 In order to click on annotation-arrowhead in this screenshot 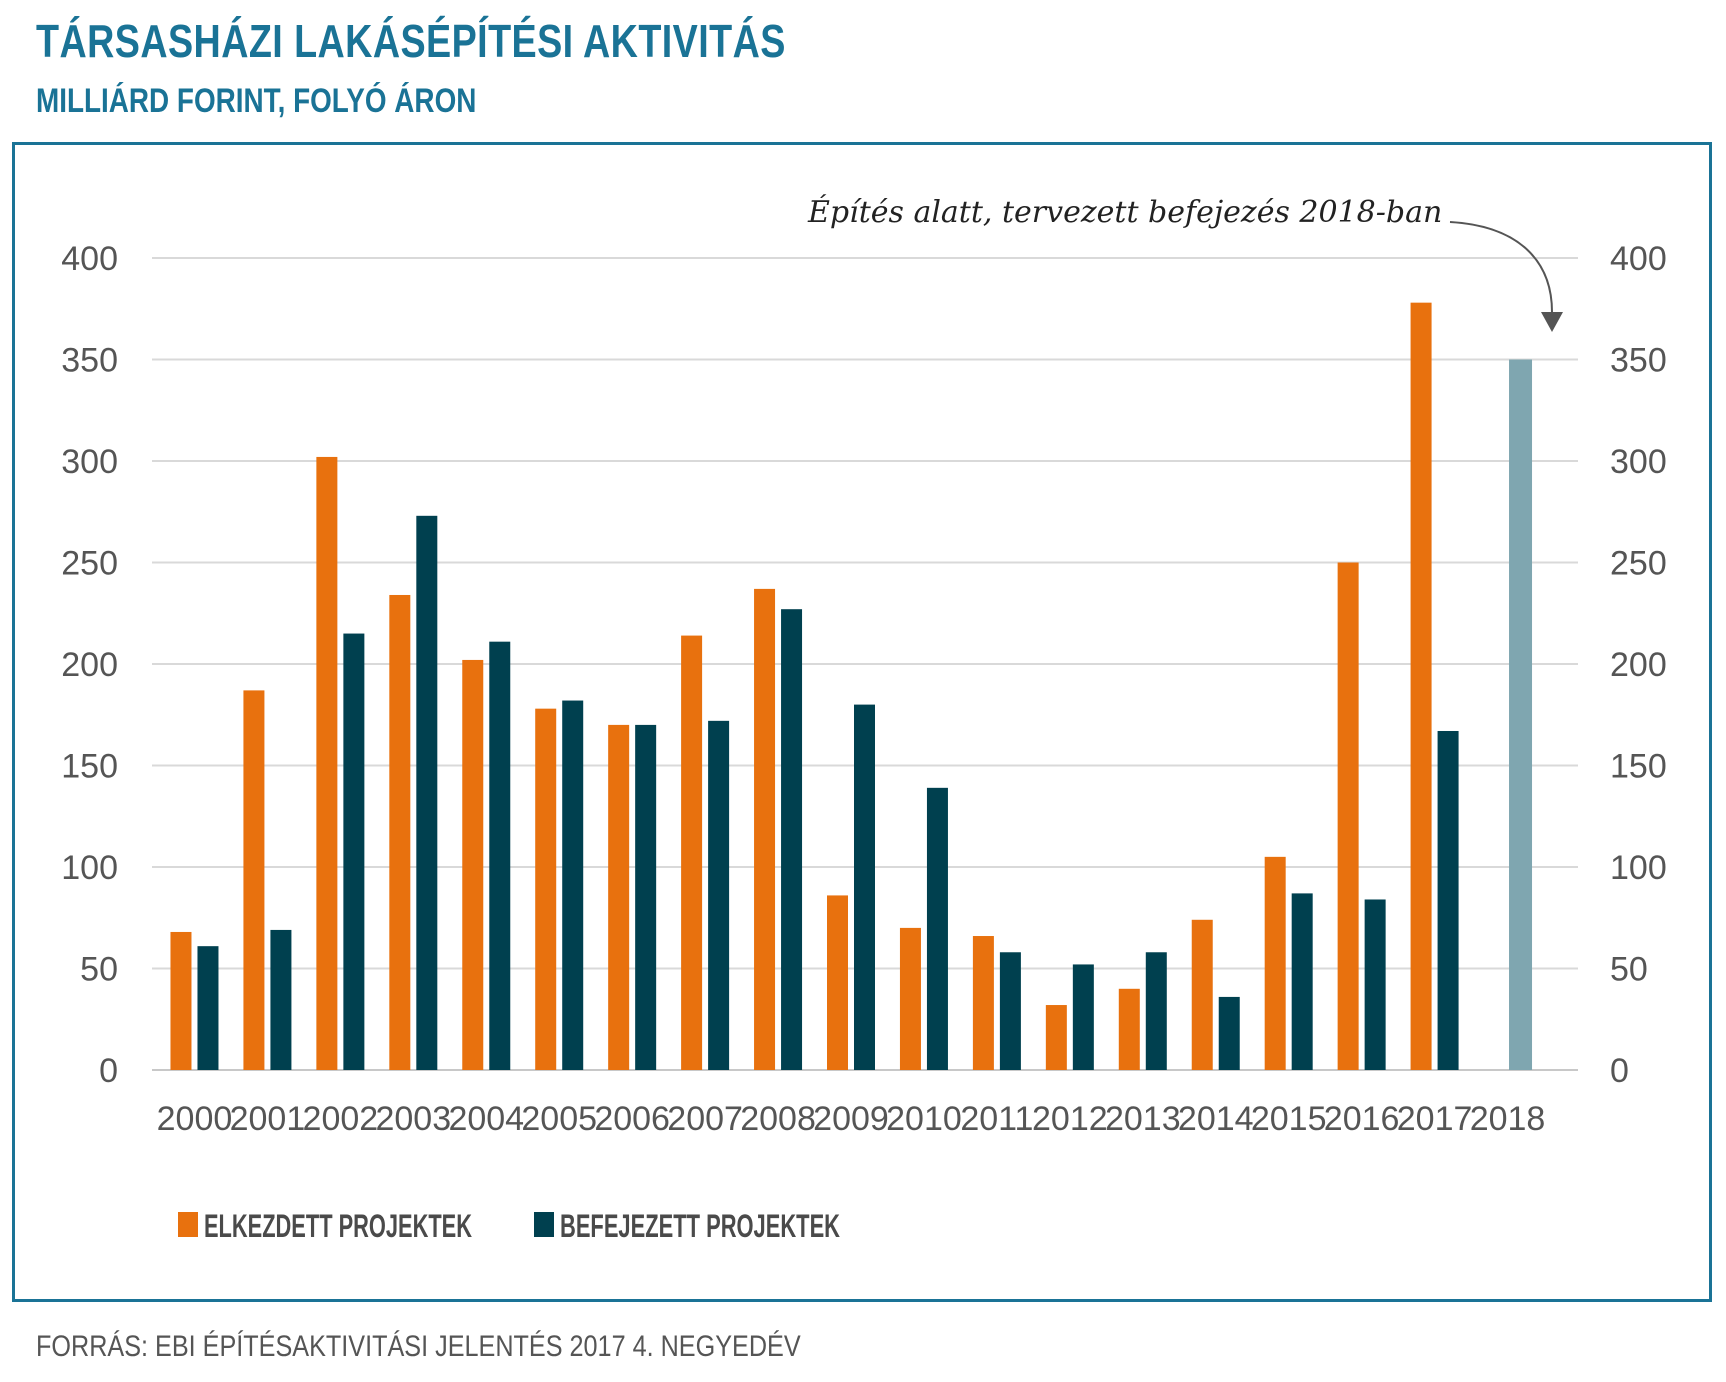, I will do `click(1552, 322)`.